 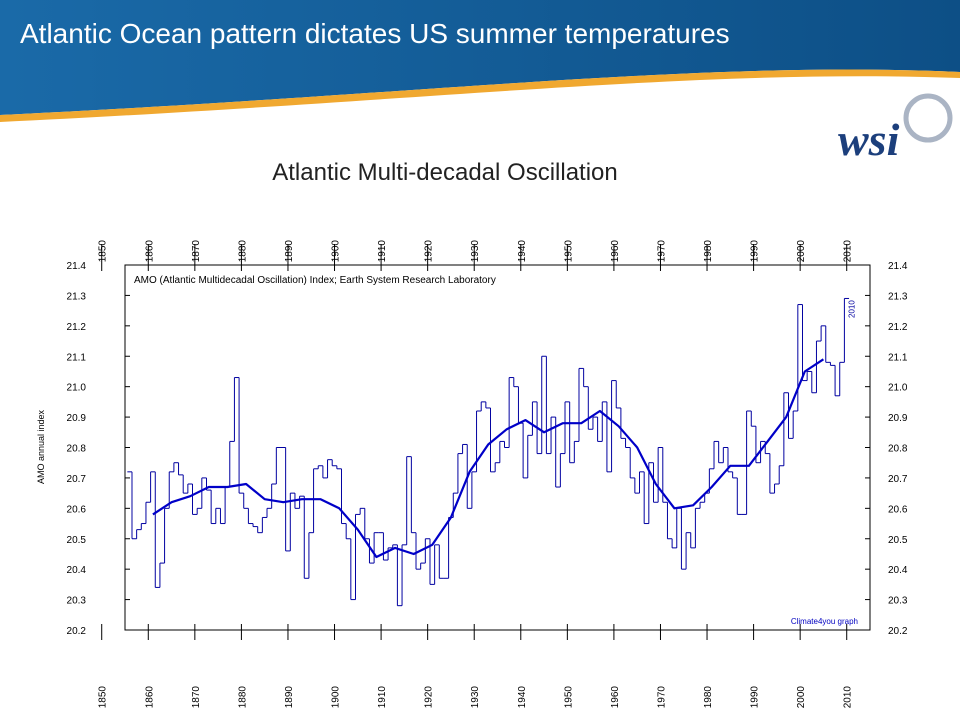 I want to click on x-tick-label-top: 2010, so click(x=848, y=251).